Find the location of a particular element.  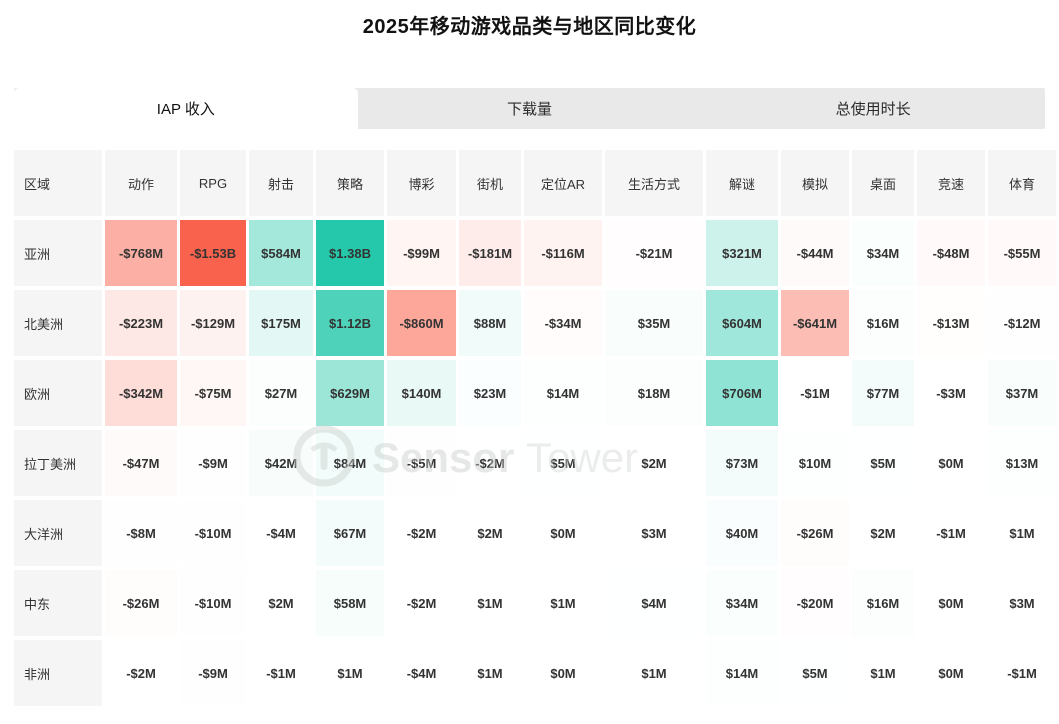

heatmap-cell: -$20M is located at coordinates (815, 603).